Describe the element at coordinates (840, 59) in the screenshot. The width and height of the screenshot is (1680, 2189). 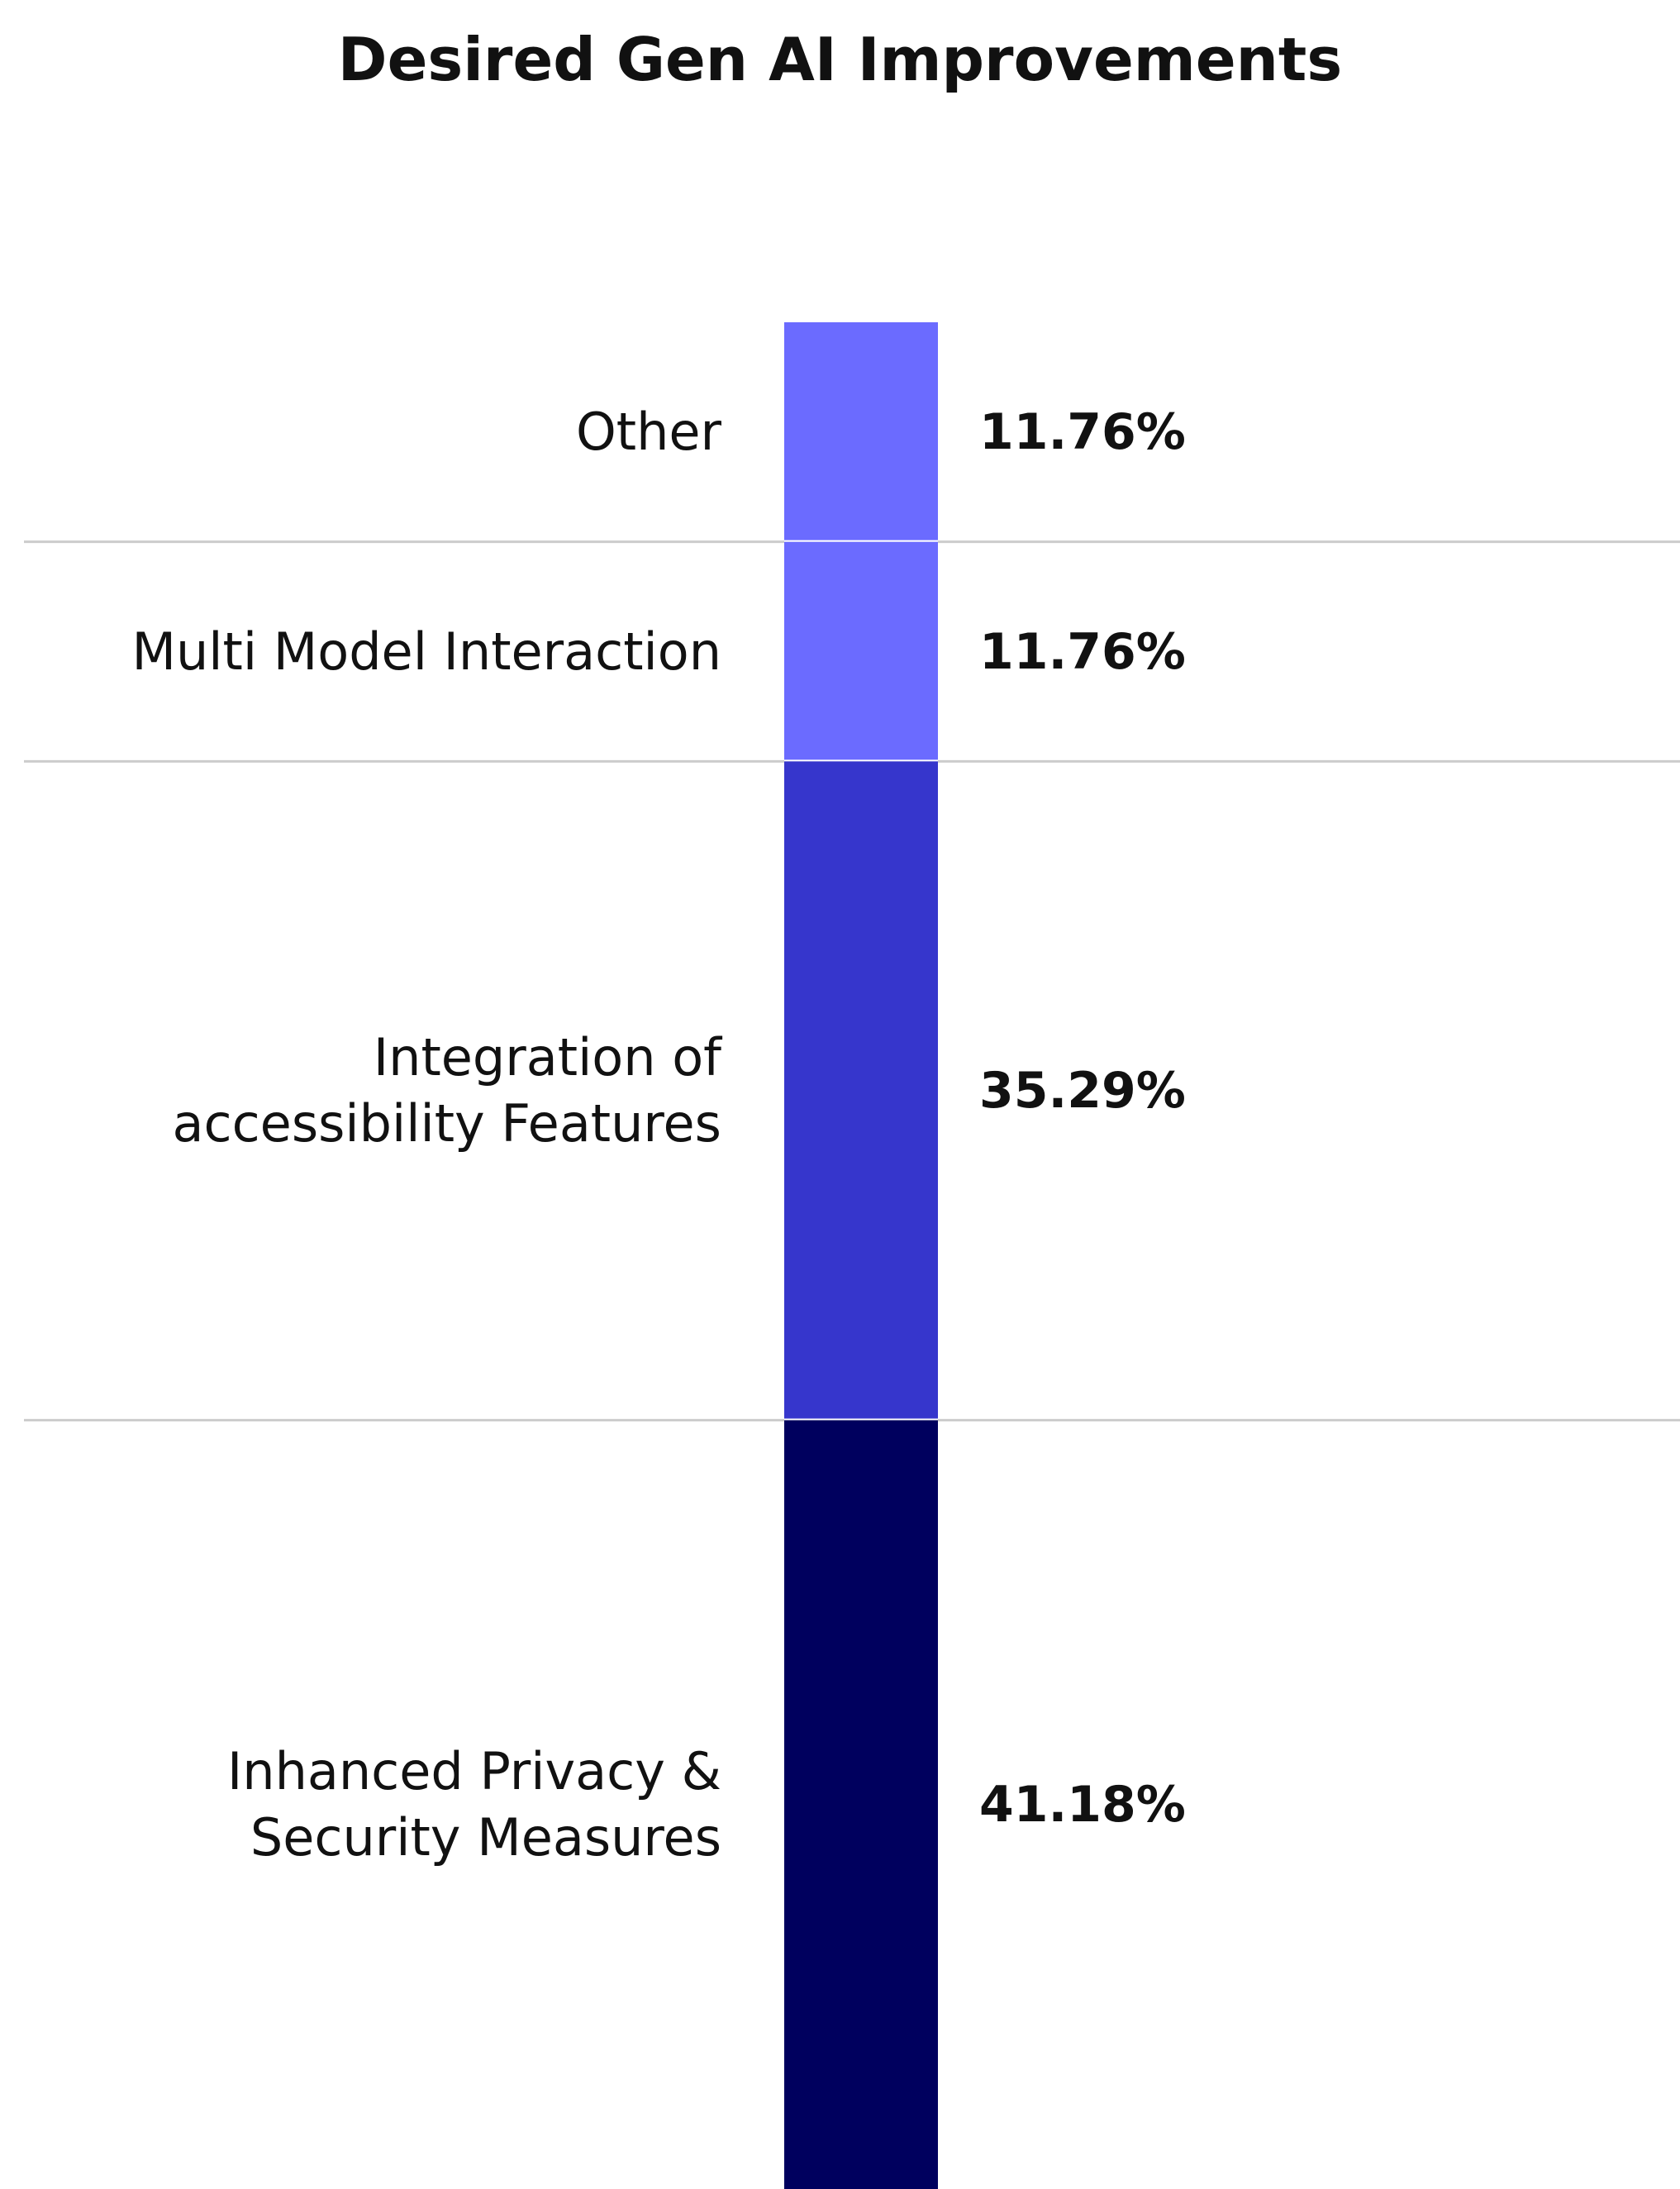
I see `chart-title: Desired Gen AI Improvements` at that location.